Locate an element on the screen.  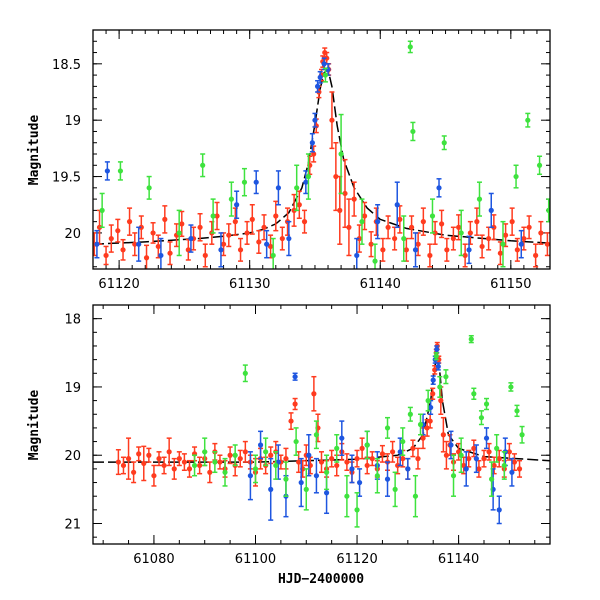
x-tick-label: 61130 is located at coordinates (249, 284).